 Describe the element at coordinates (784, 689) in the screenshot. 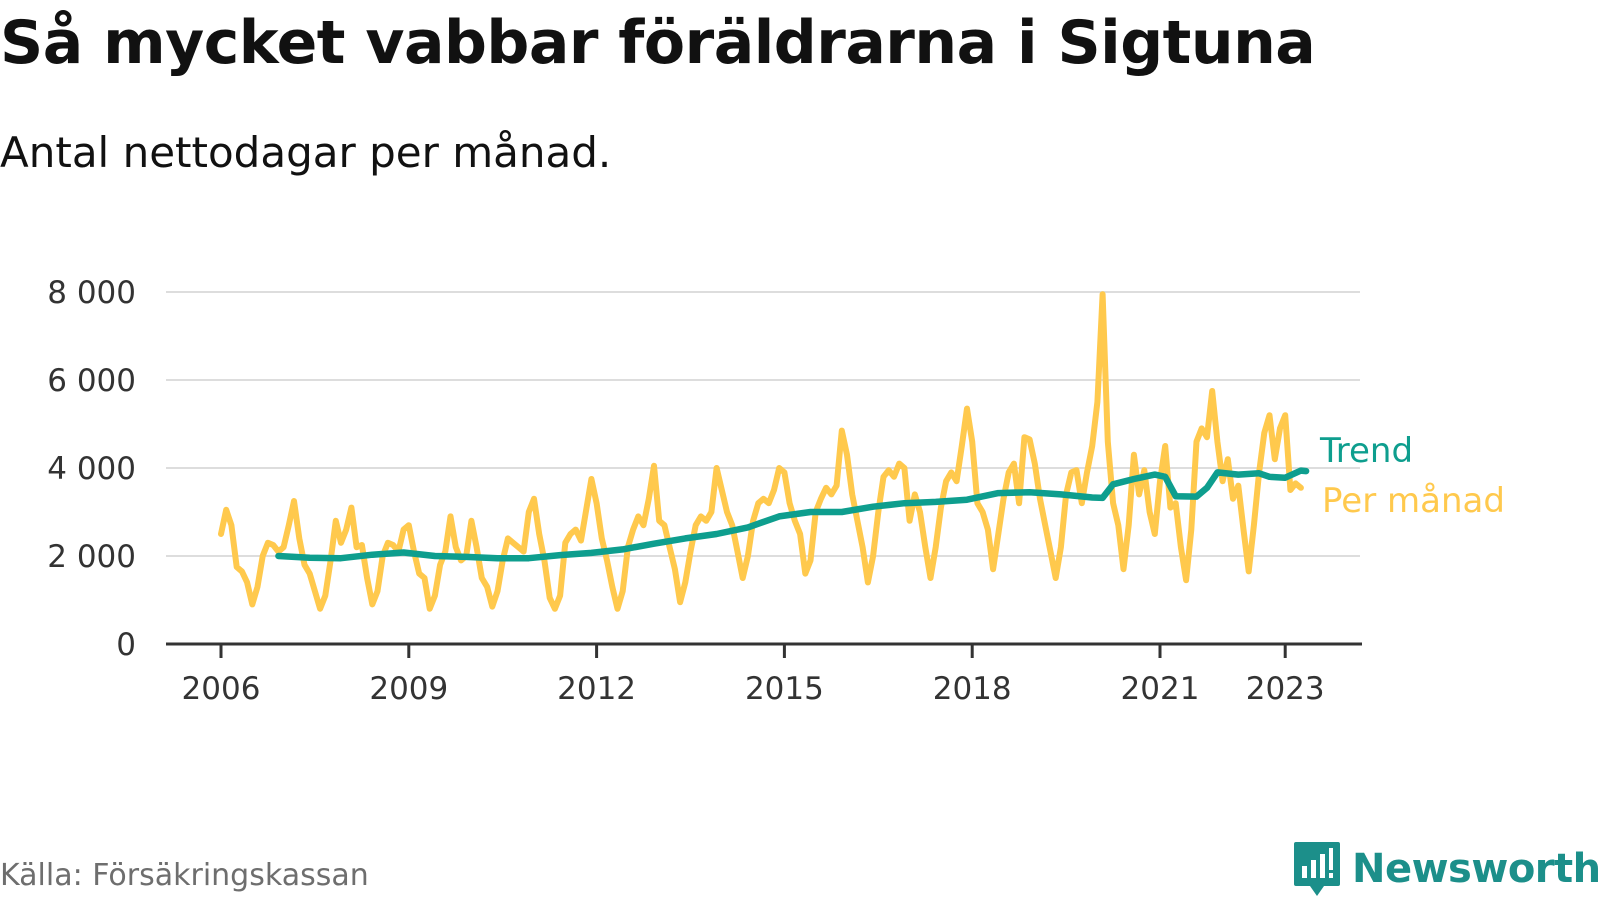

I see `x-tick-label: 2015` at that location.